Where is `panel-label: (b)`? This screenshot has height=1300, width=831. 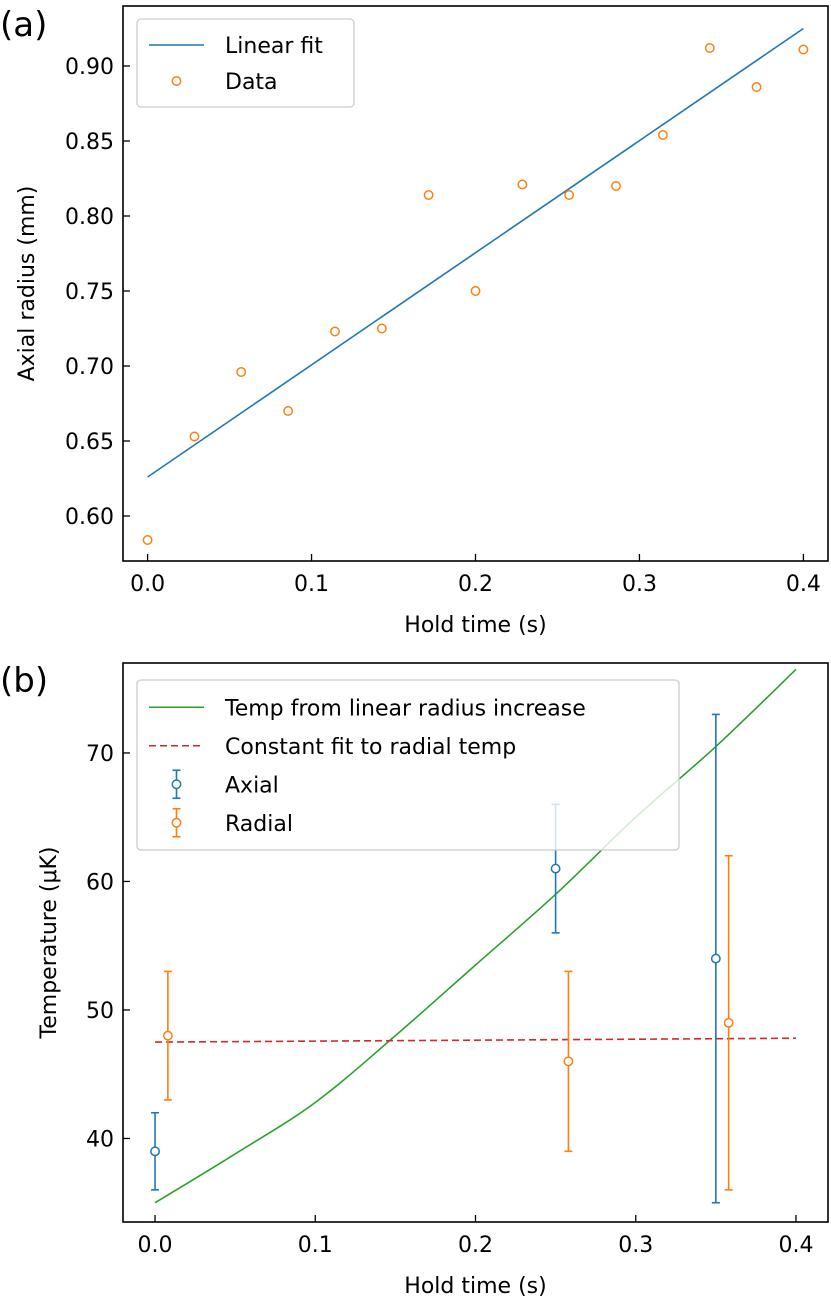 panel-label: (b) is located at coordinates (24, 681).